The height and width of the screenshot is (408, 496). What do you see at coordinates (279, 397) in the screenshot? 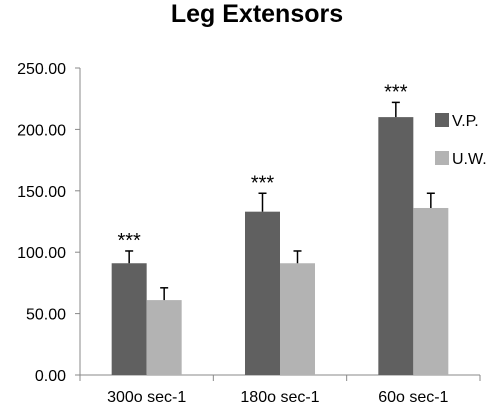
I see `x-tick-label: 180o sec-1` at bounding box center [279, 397].